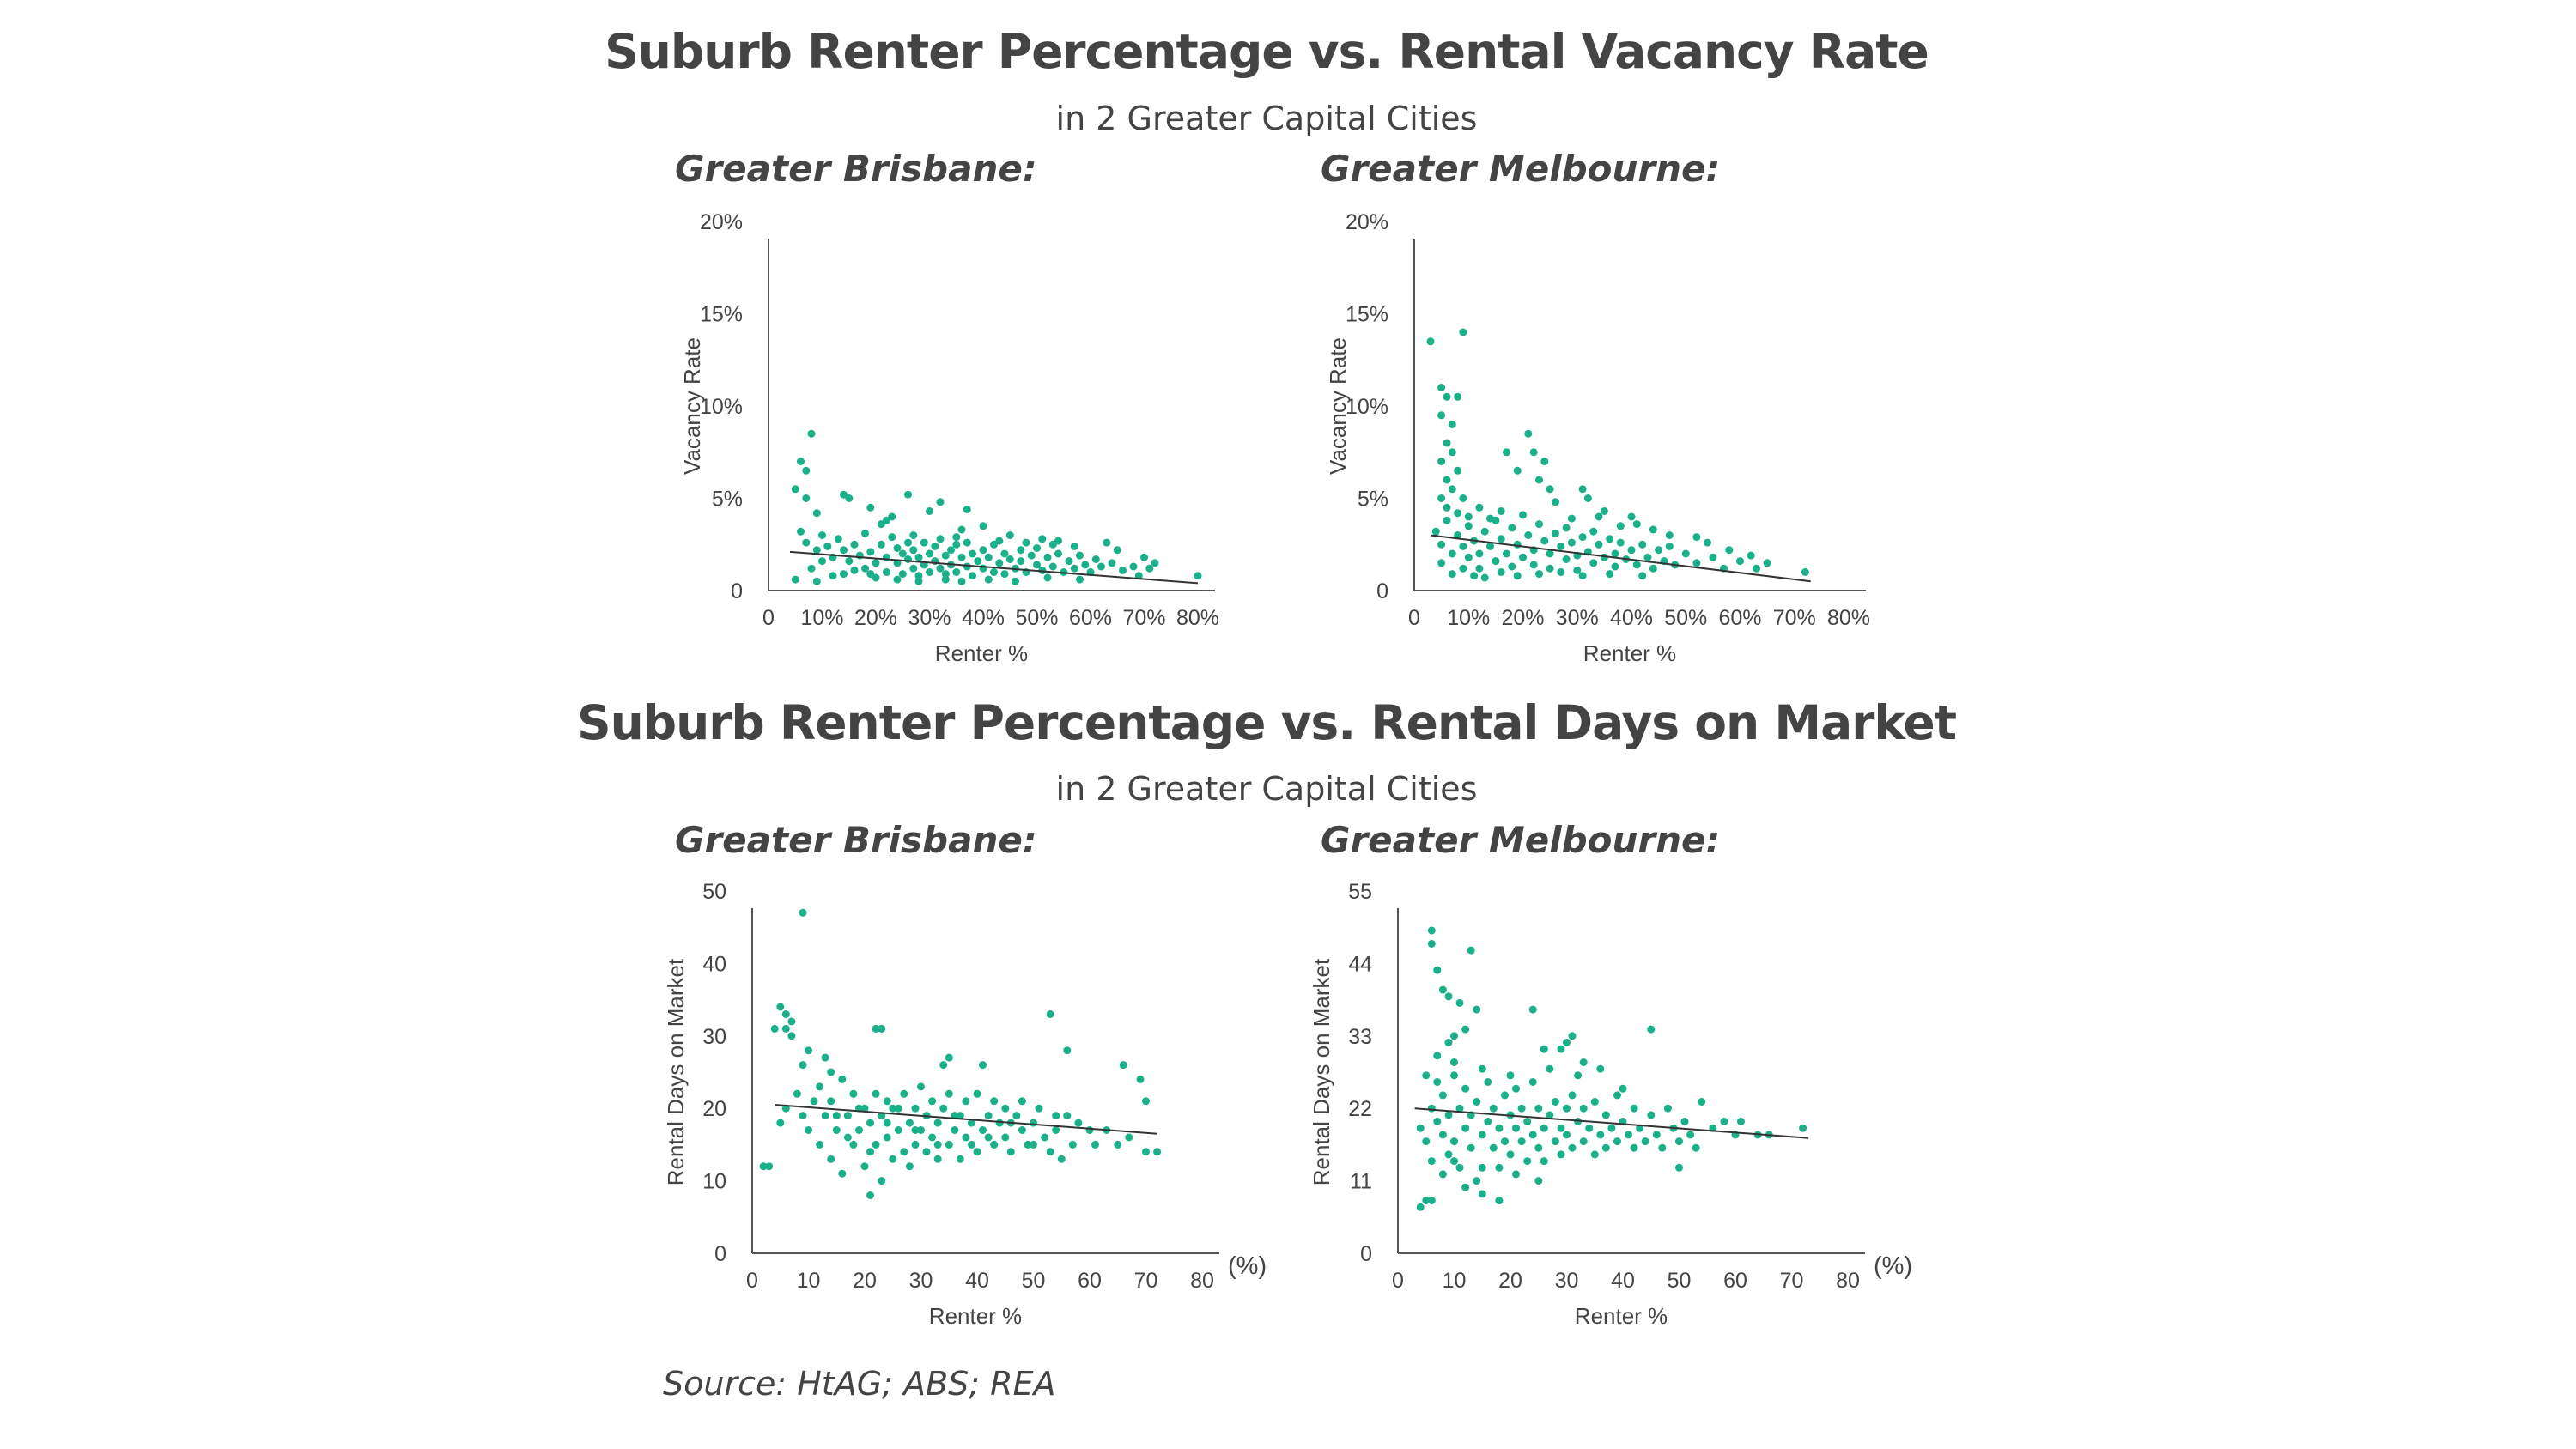 The image size is (2576, 1449). Describe the element at coordinates (1197, 618) in the screenshot. I see `x-tick-label: 80%` at that location.